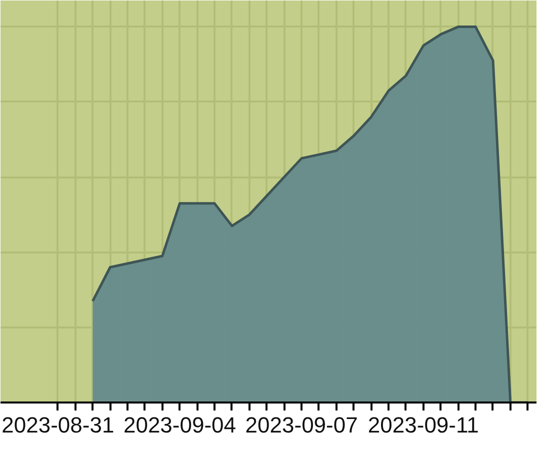  What do you see at coordinates (301, 425) in the screenshot?
I see `x-tick-label: 2023-09-07` at bounding box center [301, 425].